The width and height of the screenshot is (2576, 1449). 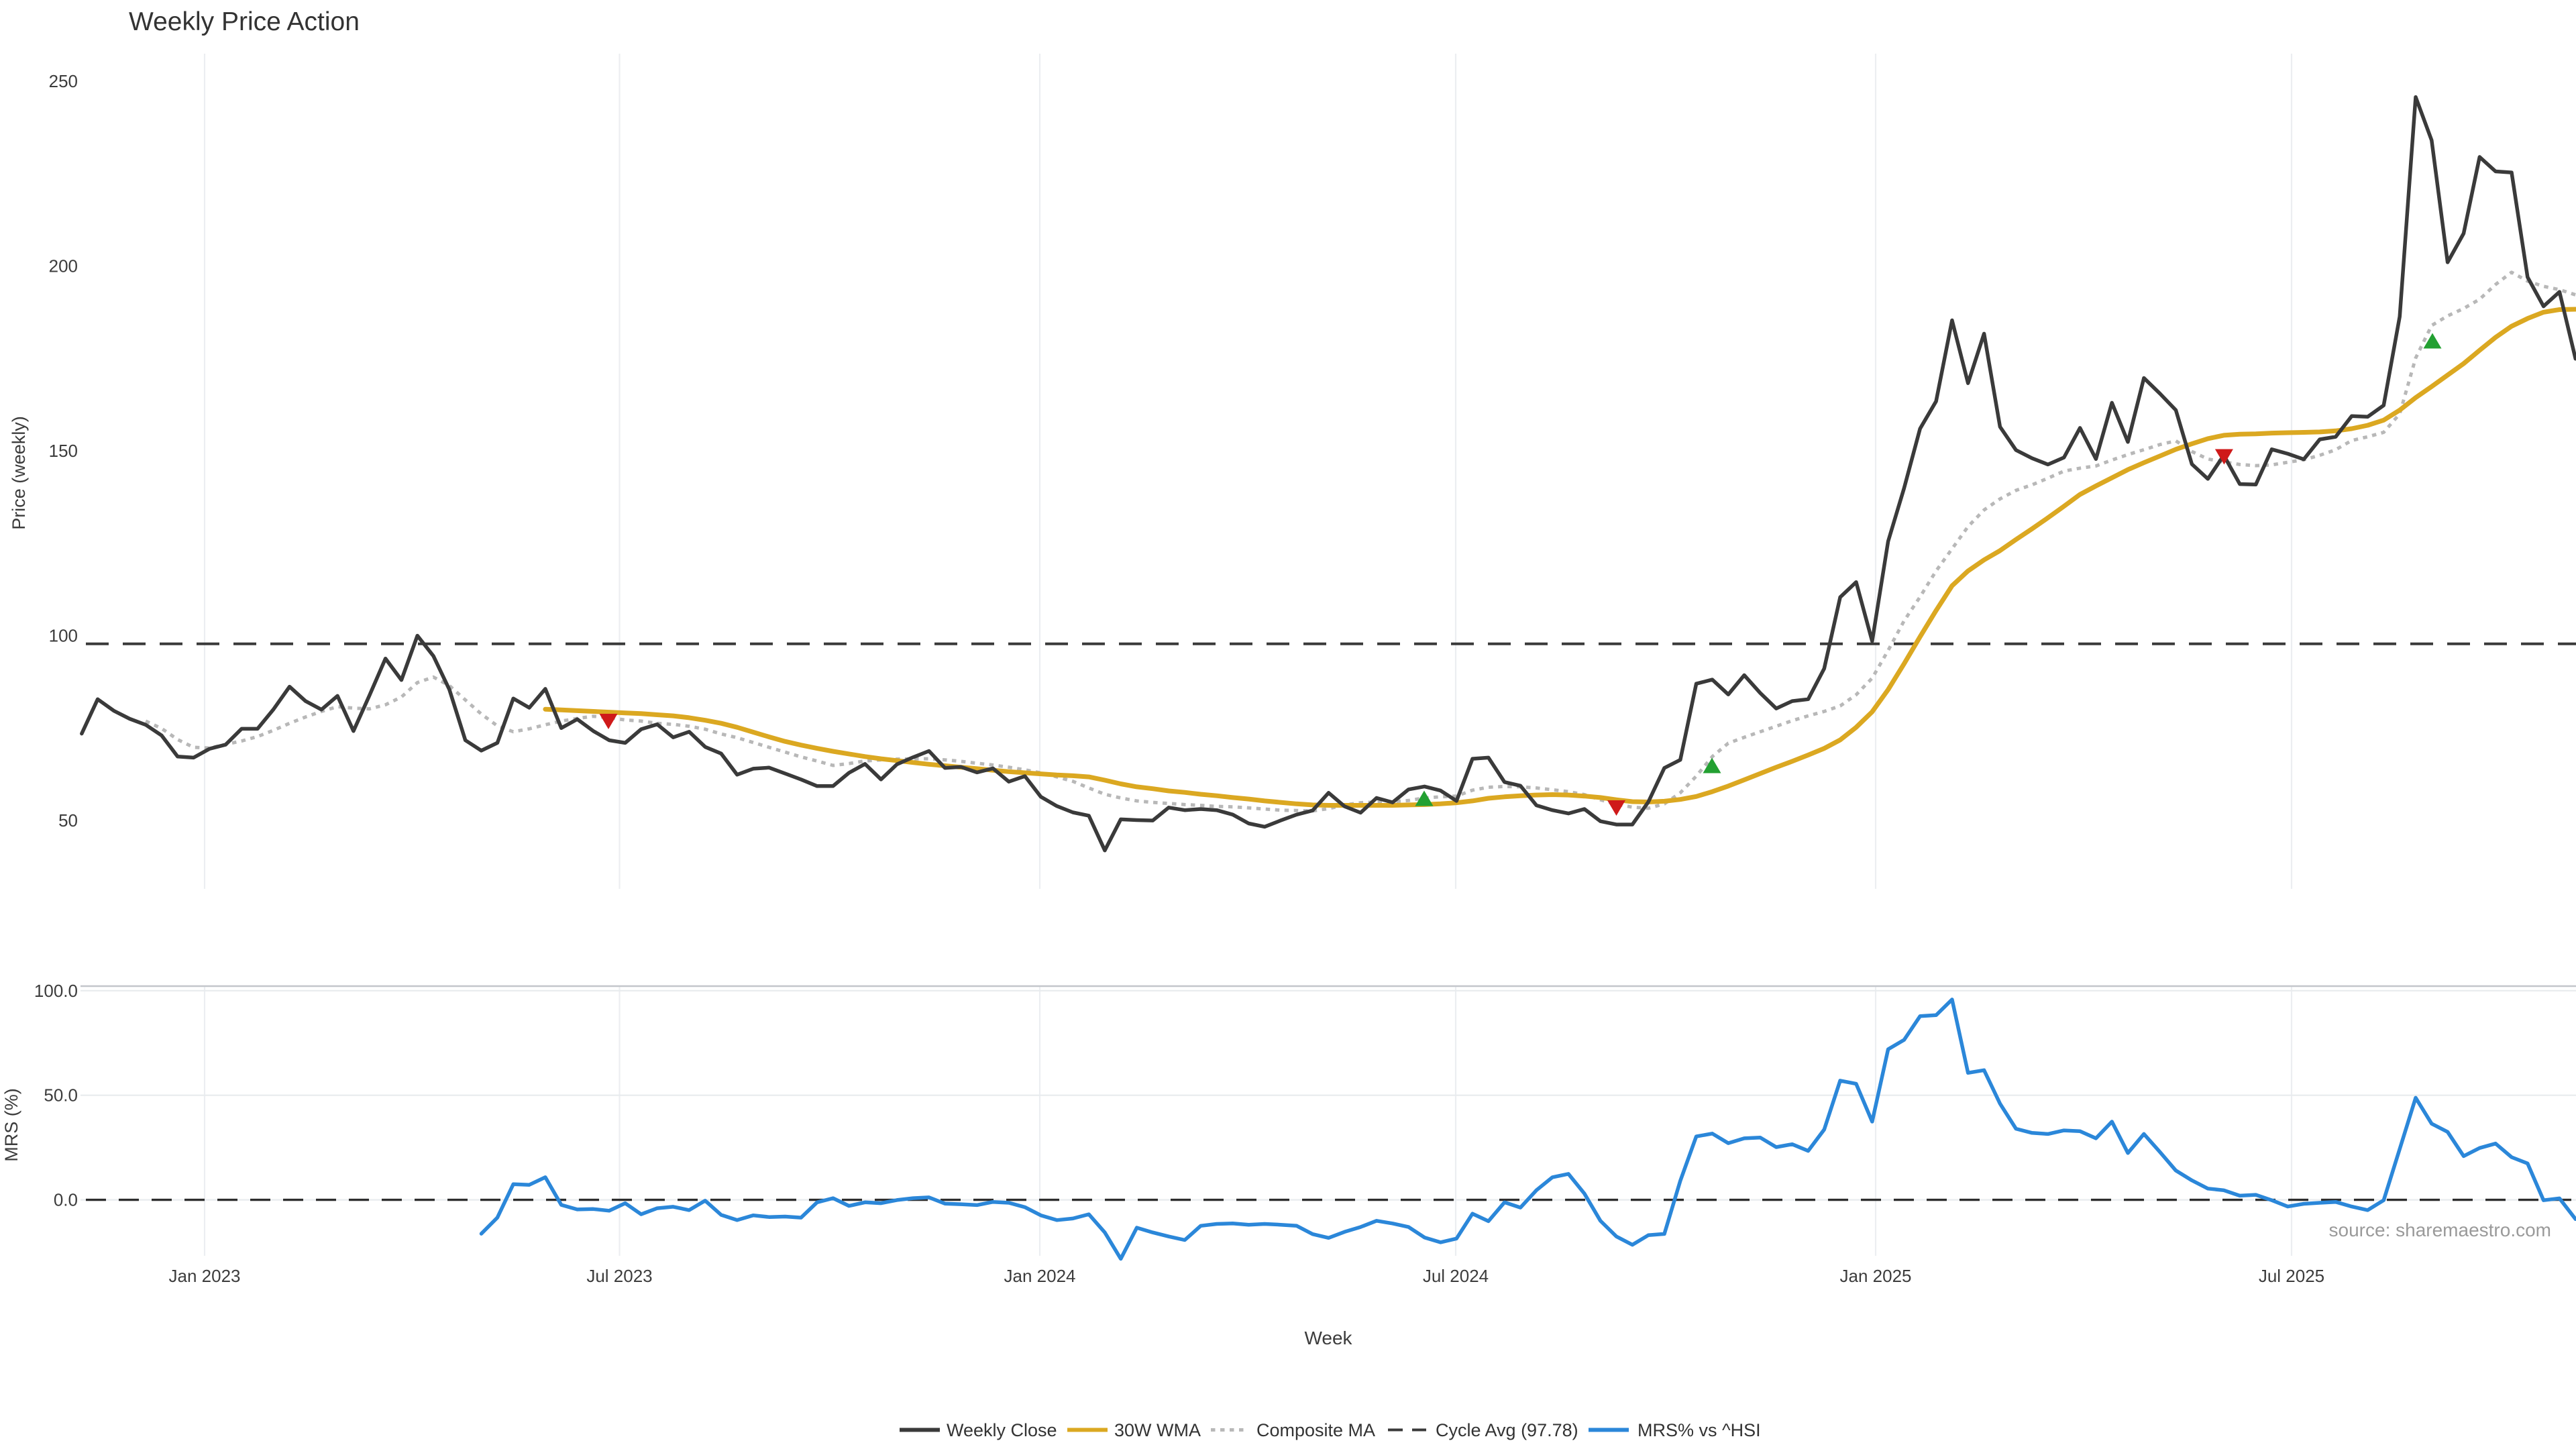 What do you see at coordinates (1699, 1430) in the screenshot?
I see `svg-text: MRS% vs ^HSI` at bounding box center [1699, 1430].